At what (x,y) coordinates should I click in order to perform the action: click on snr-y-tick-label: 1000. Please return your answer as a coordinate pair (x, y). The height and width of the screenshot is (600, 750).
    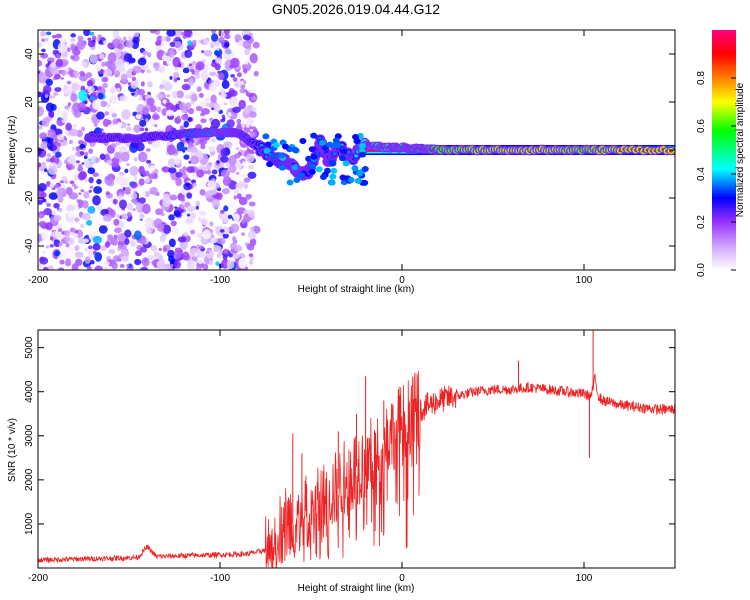
    Looking at the image, I should click on (29, 523).